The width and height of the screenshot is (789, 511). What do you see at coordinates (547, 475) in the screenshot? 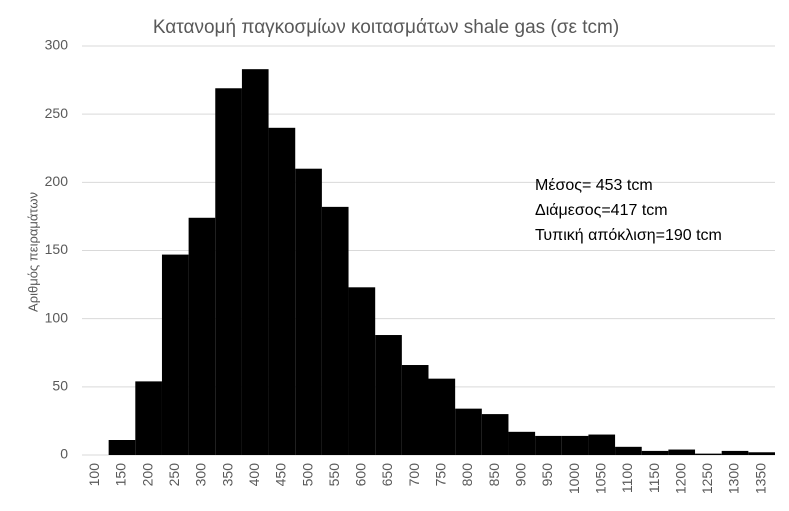
I see `x-tick-label: 950` at bounding box center [547, 475].